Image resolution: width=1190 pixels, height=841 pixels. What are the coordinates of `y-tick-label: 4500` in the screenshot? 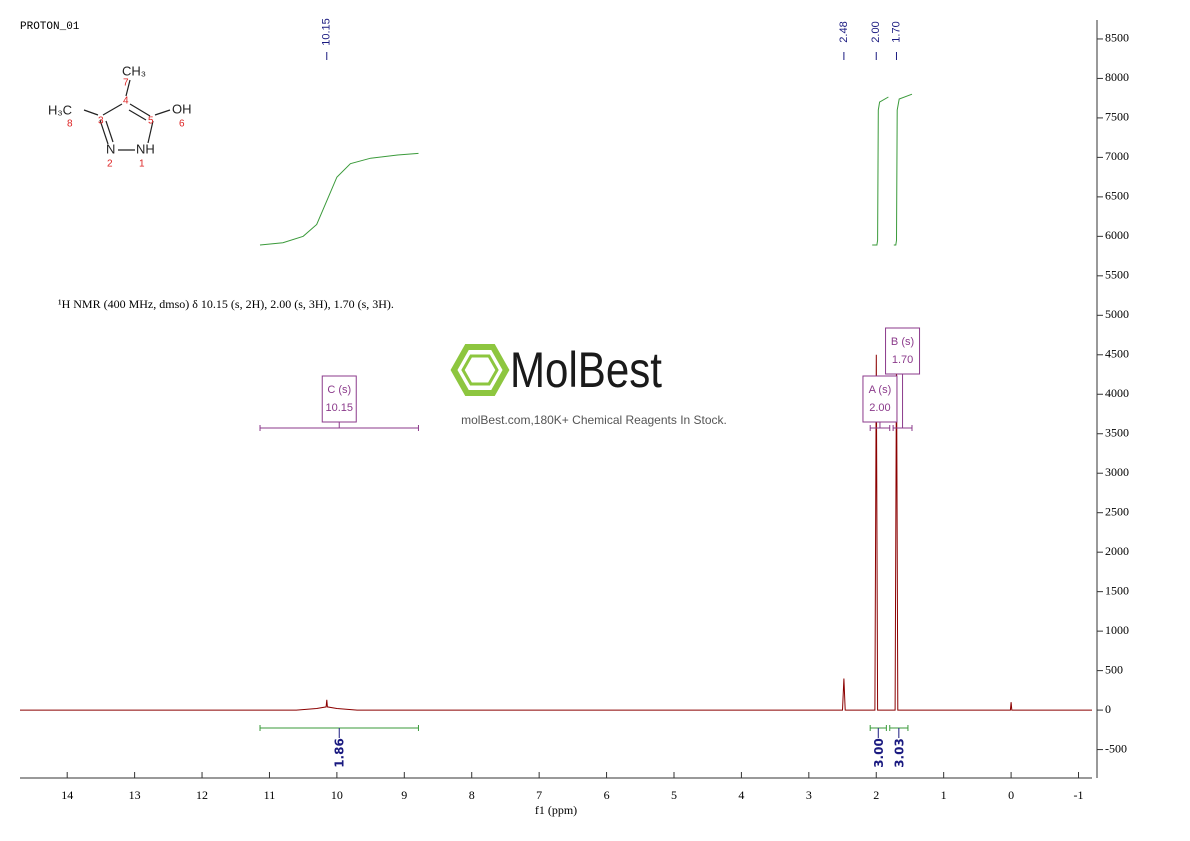 It's located at (1117, 354).